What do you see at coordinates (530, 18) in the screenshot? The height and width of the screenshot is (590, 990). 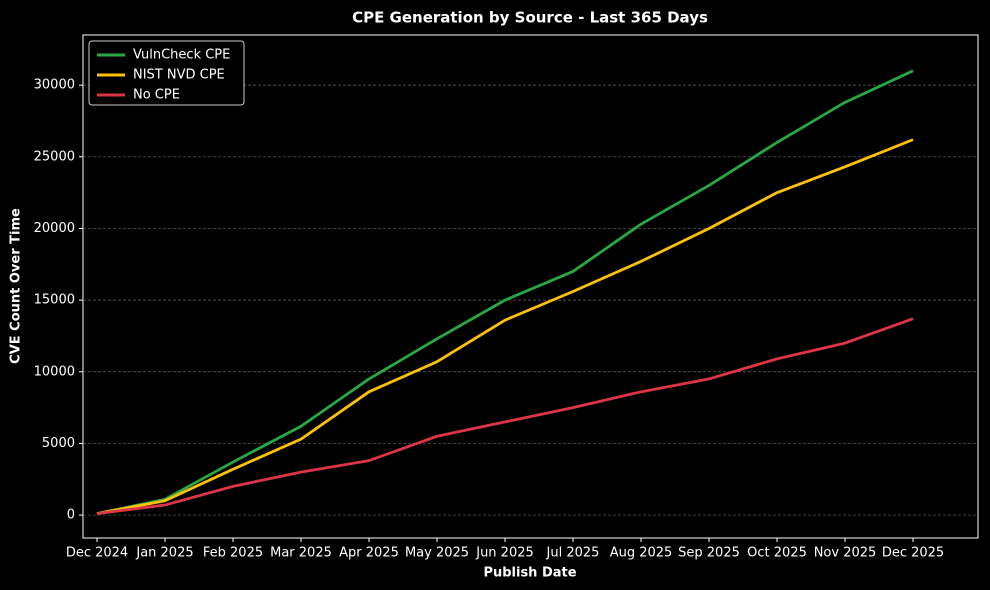 I see `chart-title: CPE Generation by Source - Last 365 Days` at bounding box center [530, 18].